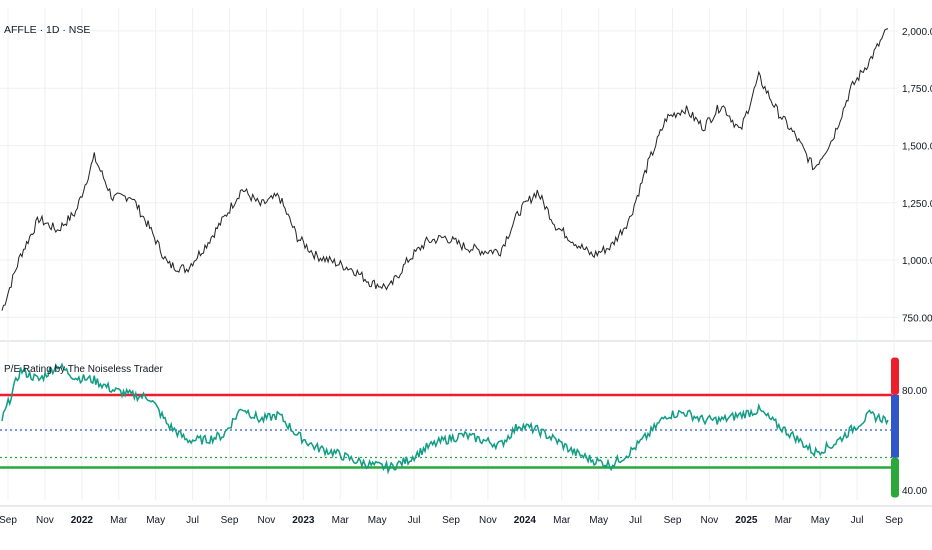 The image size is (932, 550). Describe the element at coordinates (303, 520) in the screenshot. I see `time-axis-label: 2023` at that location.